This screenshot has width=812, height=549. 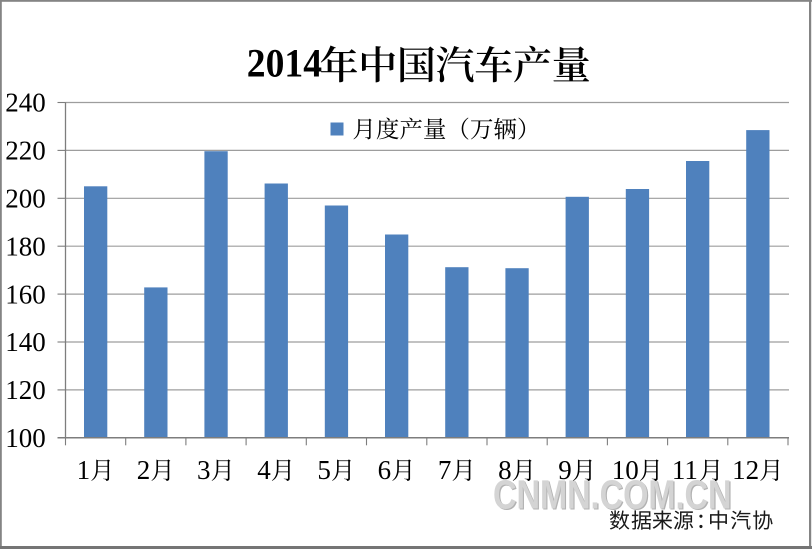 What do you see at coordinates (264, 470) in the screenshot?
I see `svg-text: 4` at bounding box center [264, 470].